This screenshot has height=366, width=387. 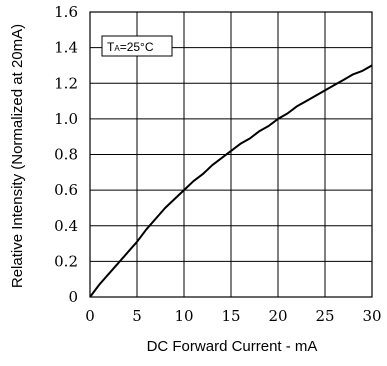 What do you see at coordinates (66, 261) in the screenshot?
I see `y-tick-label: 0.2` at bounding box center [66, 261].